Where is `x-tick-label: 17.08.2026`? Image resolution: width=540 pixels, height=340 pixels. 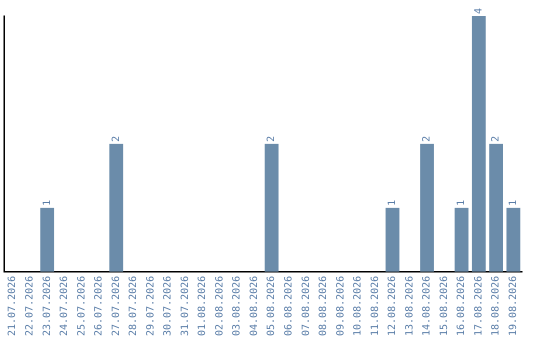 x-tick-label: 17.08.2026 is located at coordinates (478, 306).